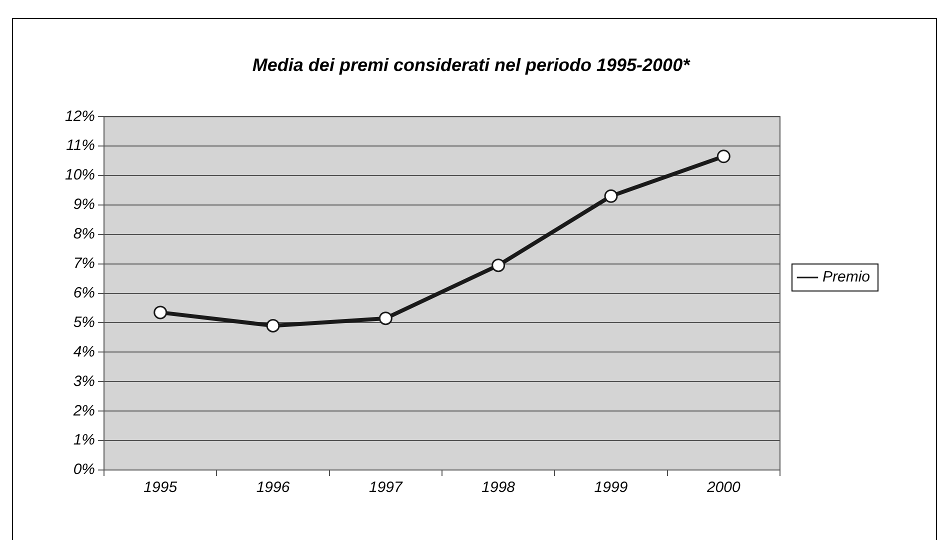 This screenshot has height=540, width=942. Describe the element at coordinates (84, 322) in the screenshot. I see `y-tick-label: 5%` at that location.